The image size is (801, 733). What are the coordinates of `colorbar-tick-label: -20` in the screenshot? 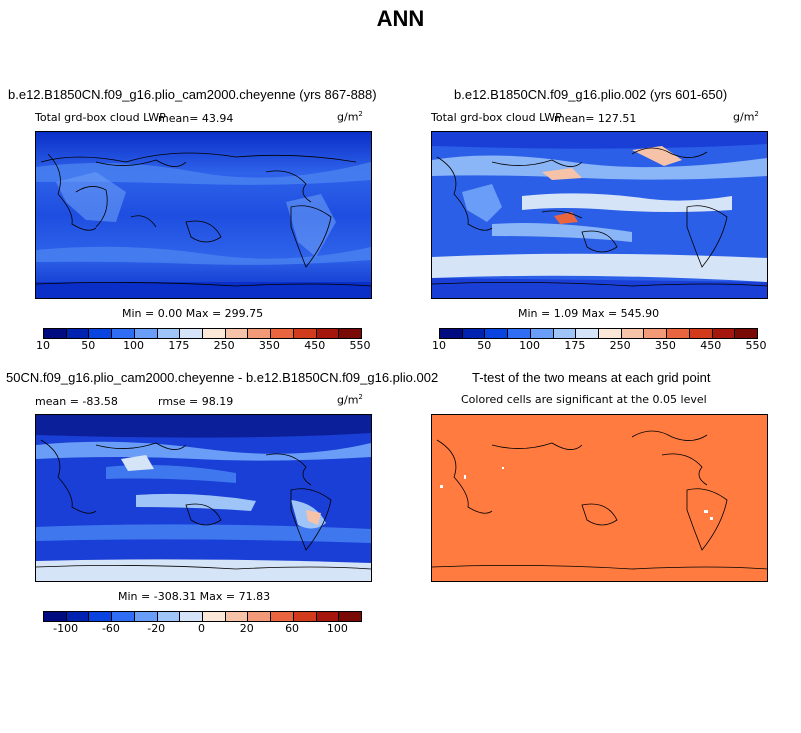 It's located at (156, 628).